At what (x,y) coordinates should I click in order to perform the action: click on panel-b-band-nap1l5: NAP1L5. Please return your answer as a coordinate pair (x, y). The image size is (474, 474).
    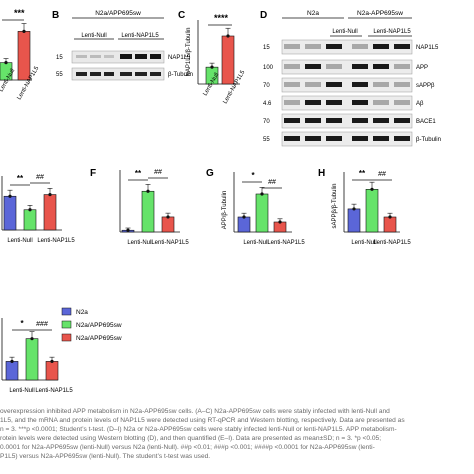
    Looking at the image, I should click on (179, 58).